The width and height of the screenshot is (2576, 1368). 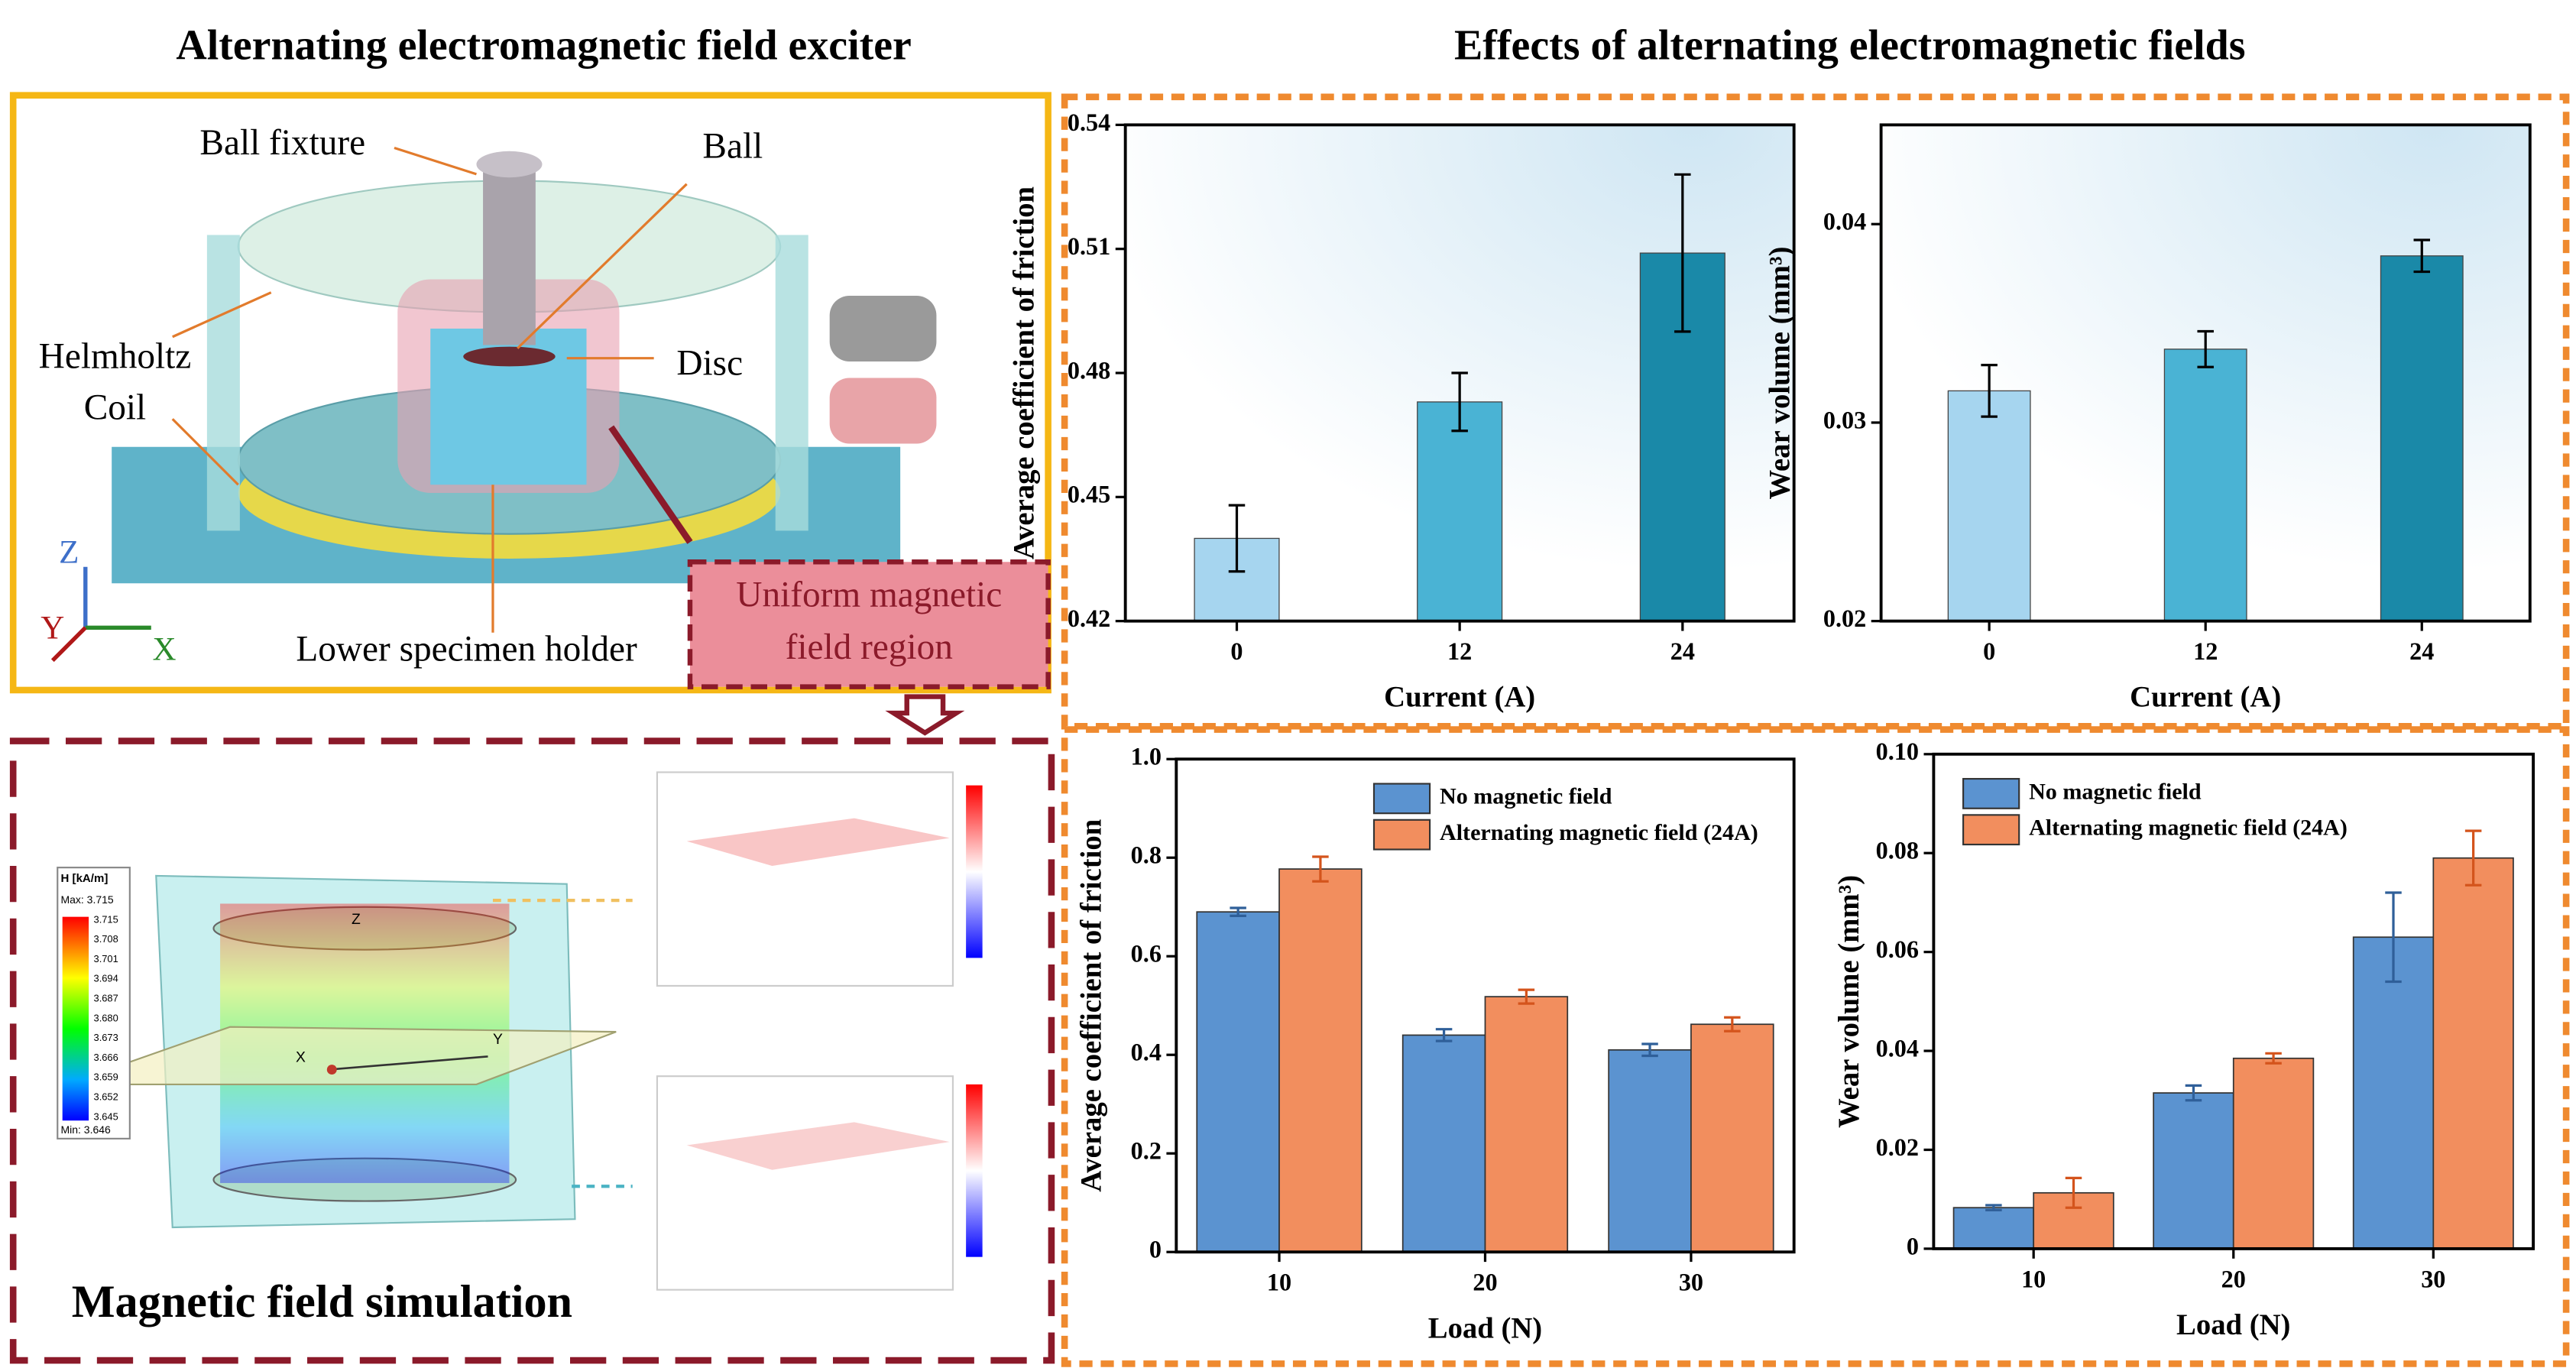 I want to click on y-tick-label: 0.54, so click(x=1089, y=122).